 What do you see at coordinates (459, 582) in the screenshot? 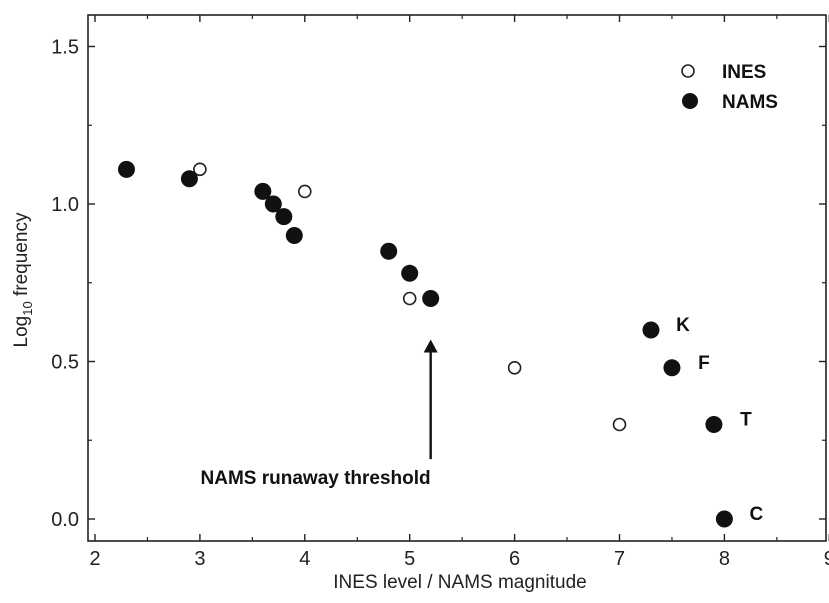
I see `x-axis-title: INES level / NAMS magnitude` at bounding box center [459, 582].